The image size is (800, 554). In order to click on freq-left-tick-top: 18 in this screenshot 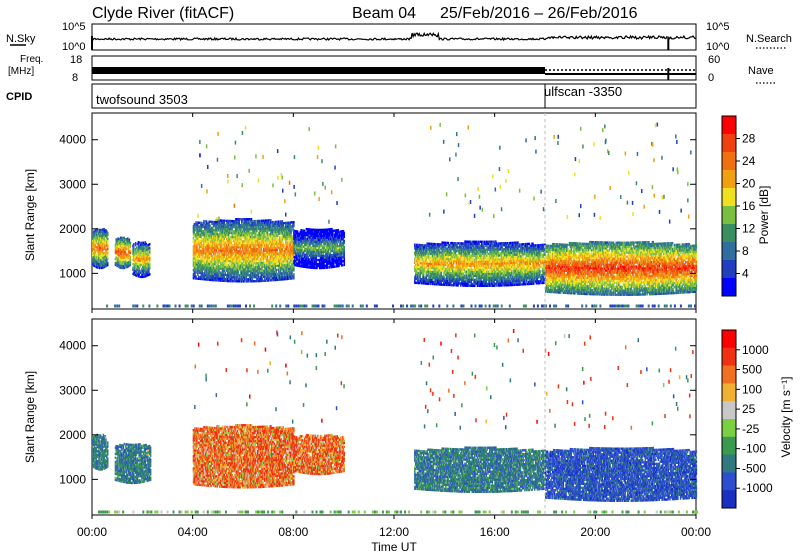, I will do `click(76, 60)`.